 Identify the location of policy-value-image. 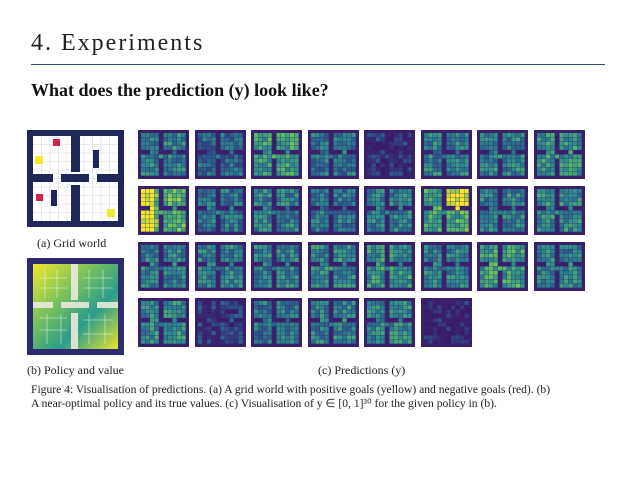
(75, 306).